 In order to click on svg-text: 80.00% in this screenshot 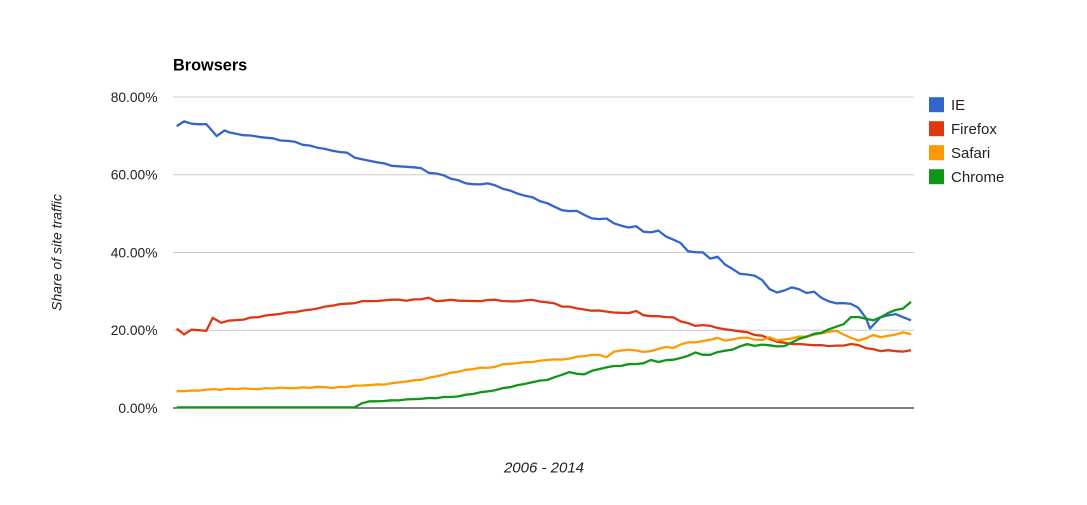, I will do `click(134, 97)`.